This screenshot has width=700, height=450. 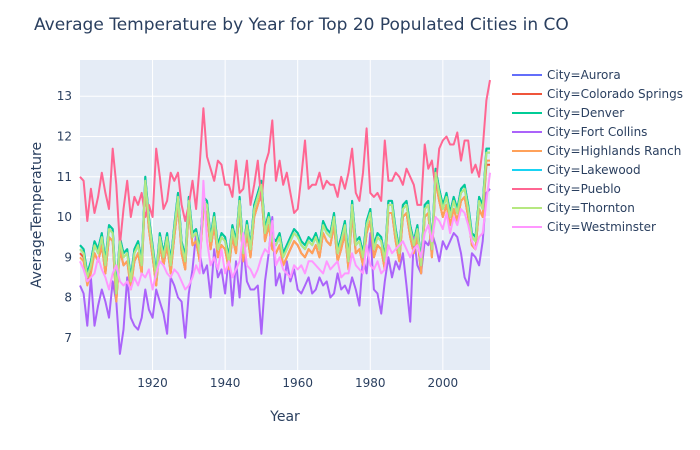 I want to click on x-axis-title: Year, so click(x=284, y=417).